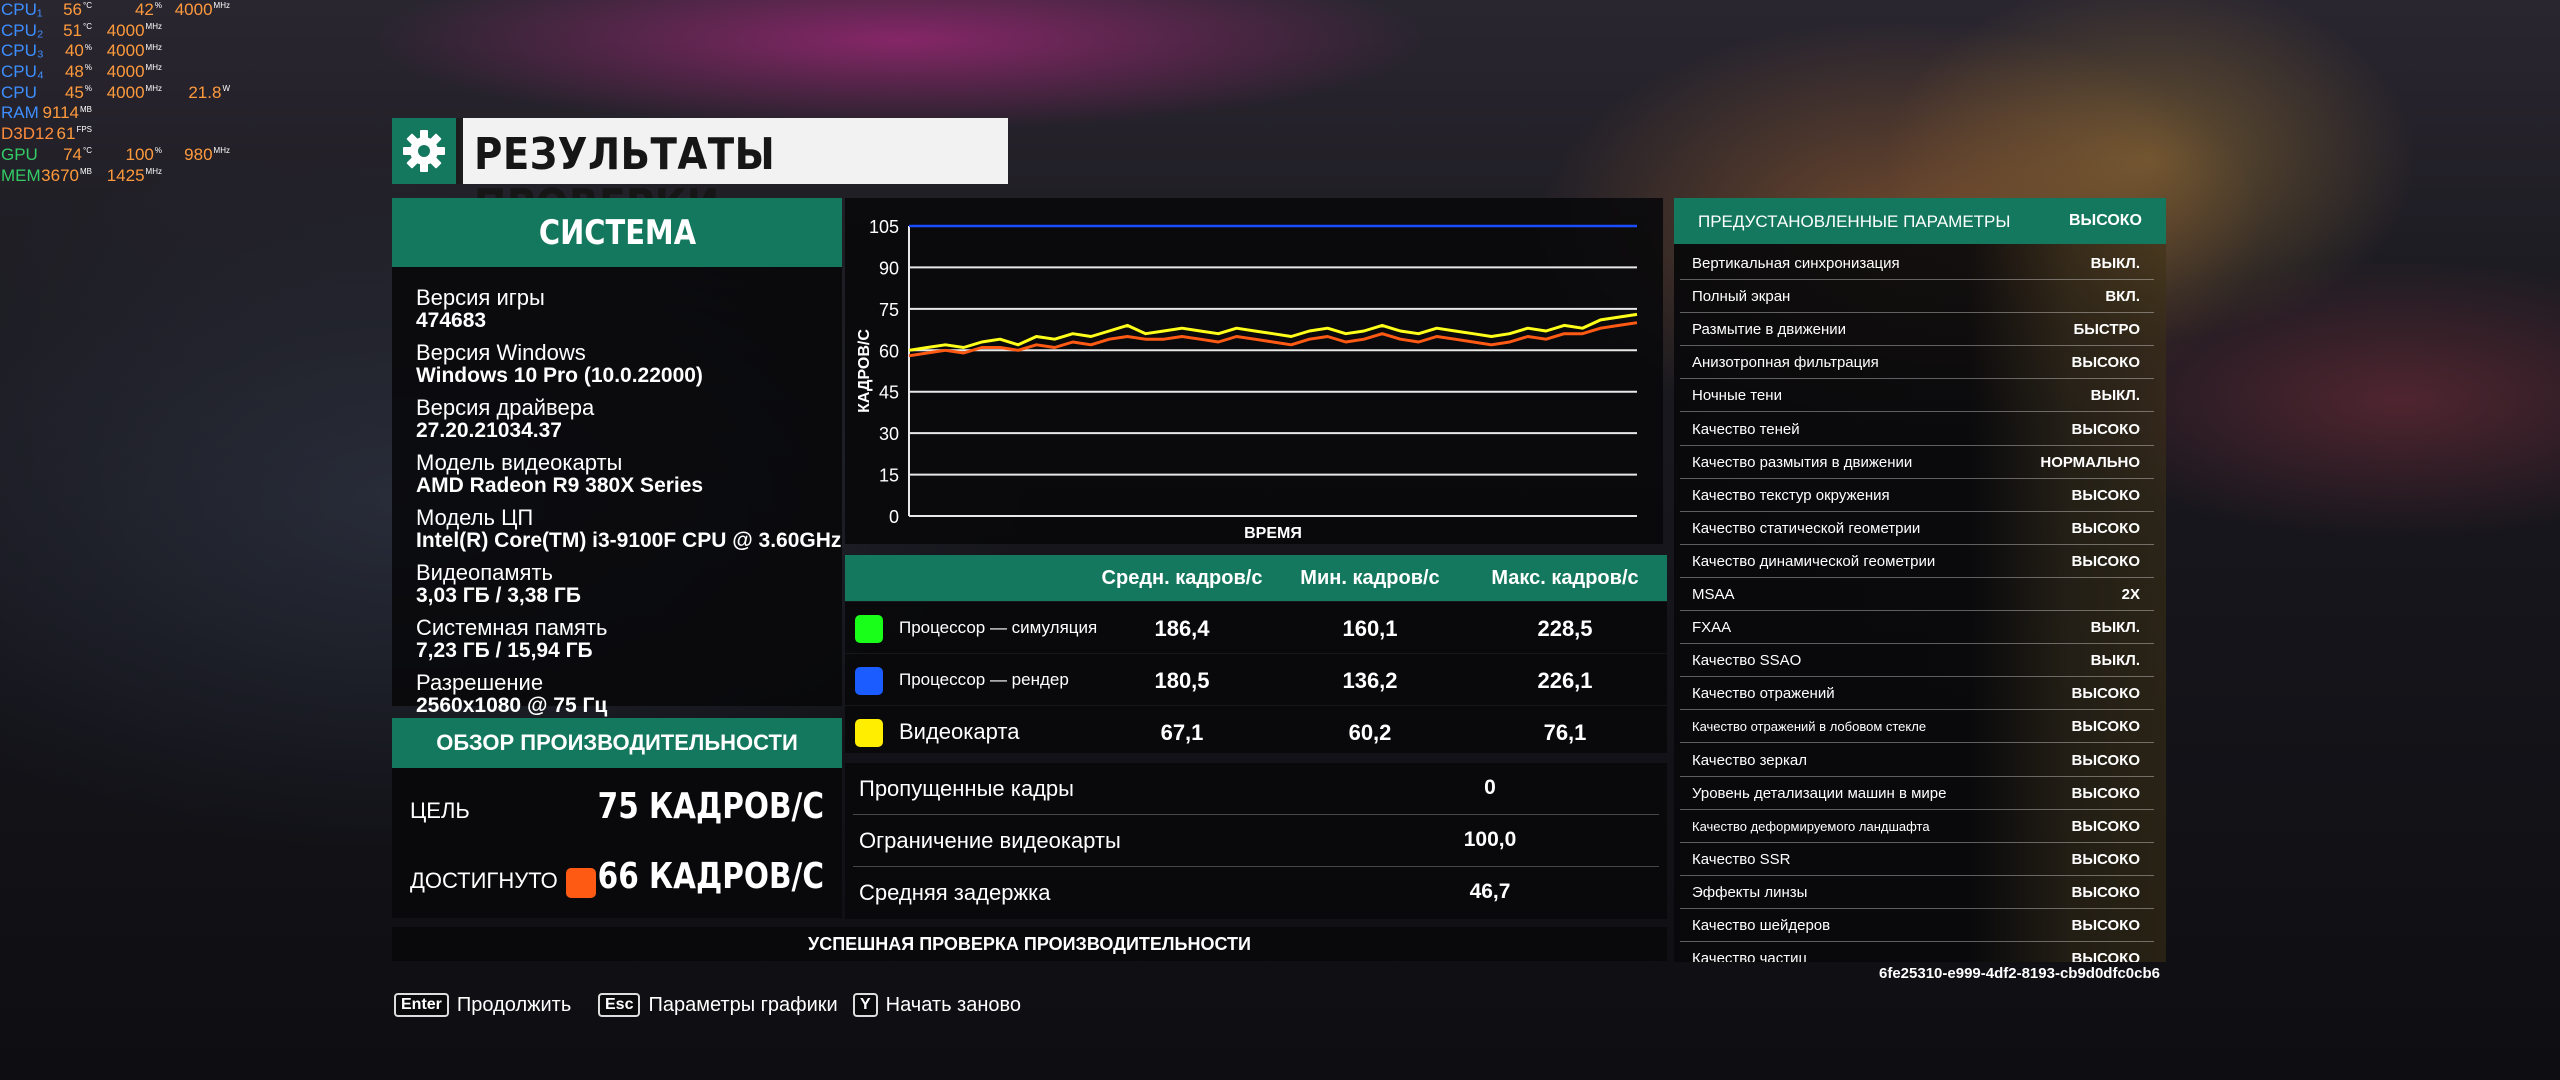 The height and width of the screenshot is (1080, 2560). What do you see at coordinates (1370, 628) in the screenshot?
I see `fps-min-value: 160,1` at bounding box center [1370, 628].